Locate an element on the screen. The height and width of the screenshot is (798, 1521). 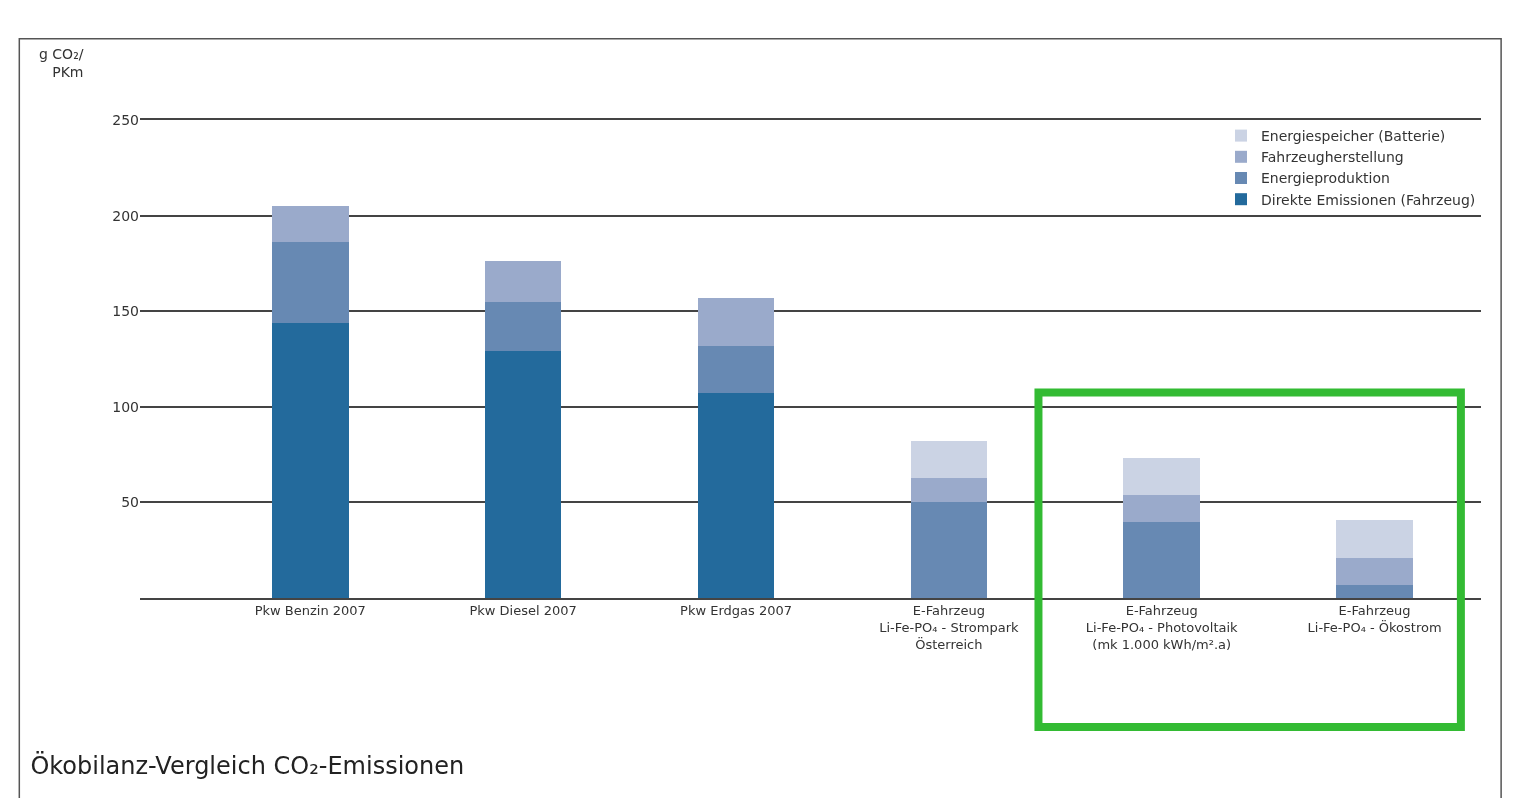
y-tick-label: 200 is located at coordinates (125, 215).